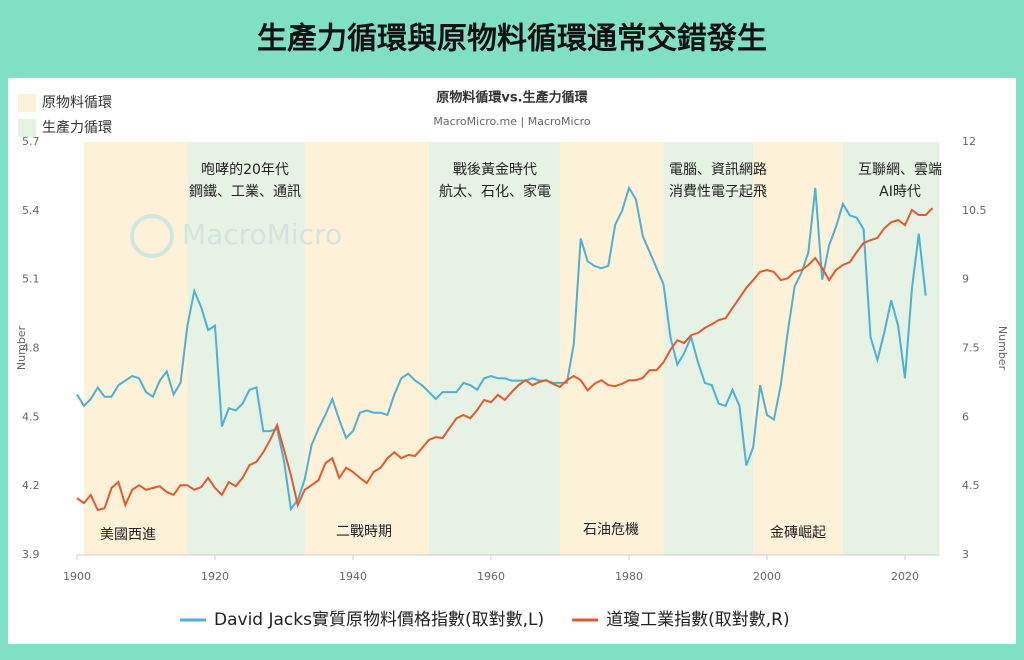 This screenshot has width=1024, height=660. I want to click on page-title: 生產力循環與原物料循環通常交錯發生, so click(512, 39).